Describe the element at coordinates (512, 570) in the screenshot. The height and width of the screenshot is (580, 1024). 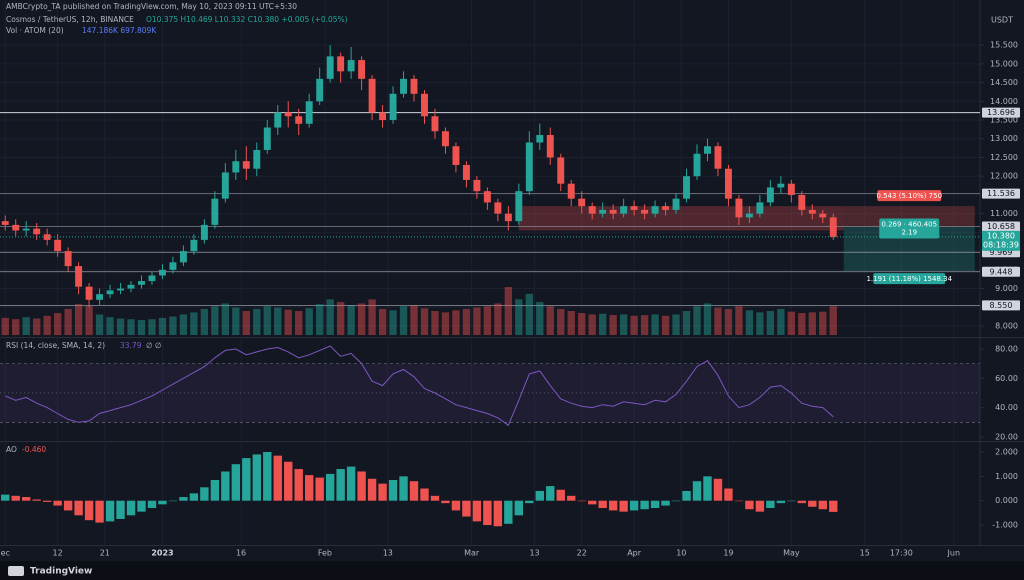
I see `footer-bar` at that location.